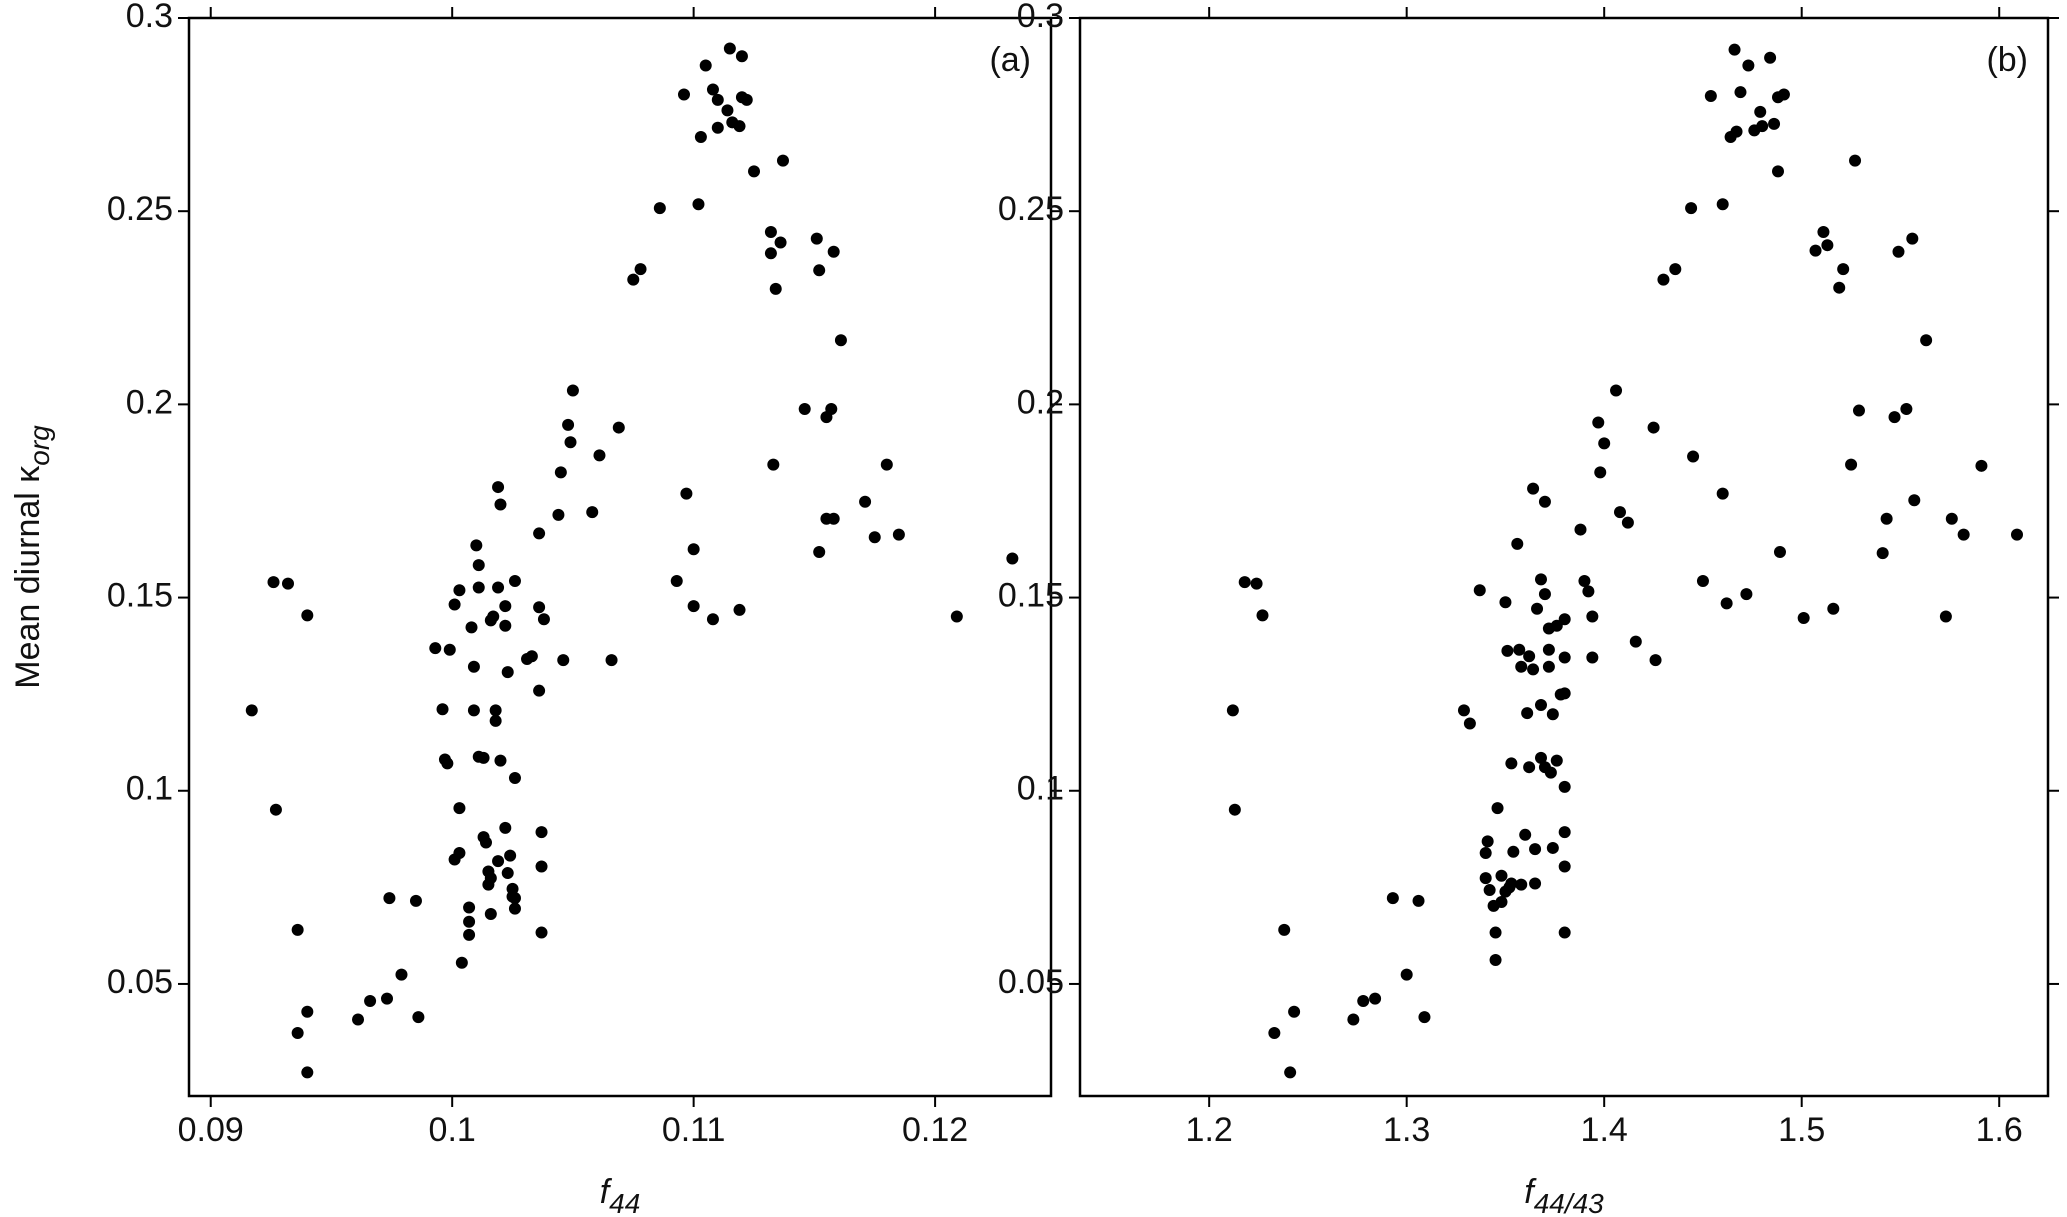 This screenshot has height=1217, width=2067. Describe the element at coordinates (39, 445) in the screenshot. I see `y-axis-label-sub: org` at that location.